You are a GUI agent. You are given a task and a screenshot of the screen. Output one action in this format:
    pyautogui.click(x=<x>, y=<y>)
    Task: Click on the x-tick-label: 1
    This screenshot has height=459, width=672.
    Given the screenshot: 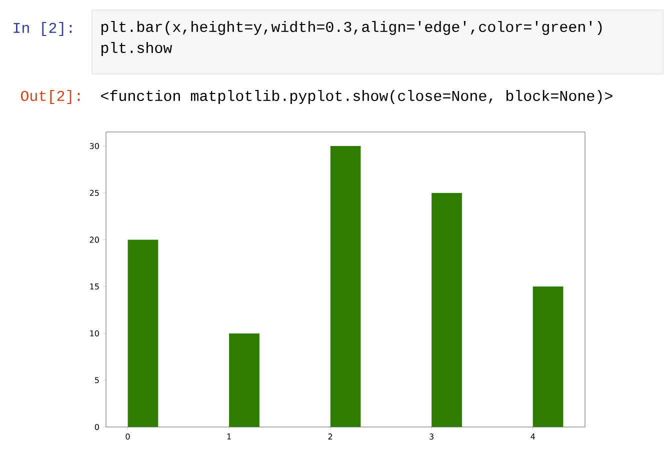 What is the action you would take?
    pyautogui.click(x=229, y=437)
    